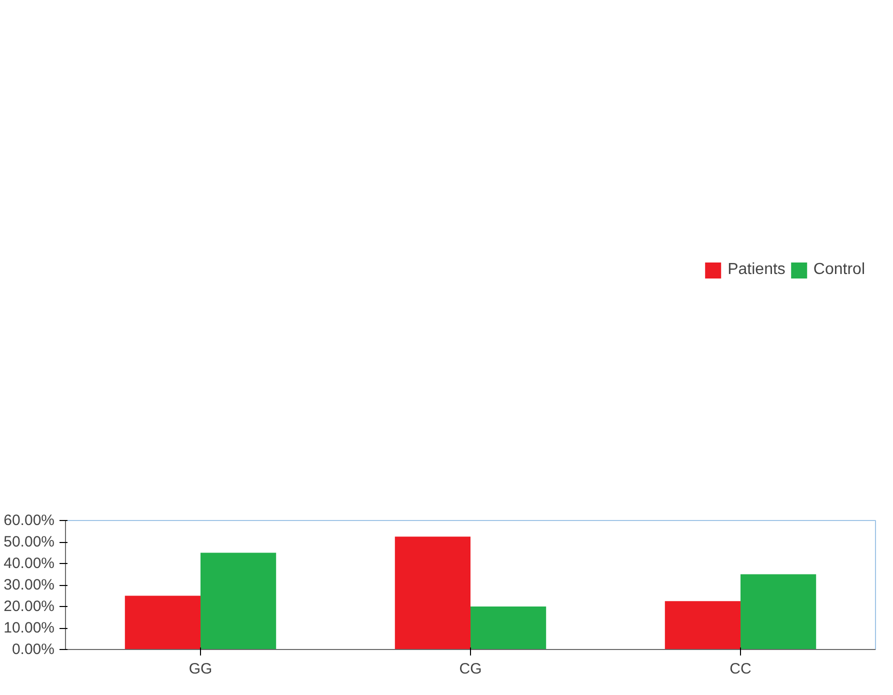 The height and width of the screenshot is (695, 893). What do you see at coordinates (33, 649) in the screenshot?
I see `y-tick-label: 0.00%` at bounding box center [33, 649].